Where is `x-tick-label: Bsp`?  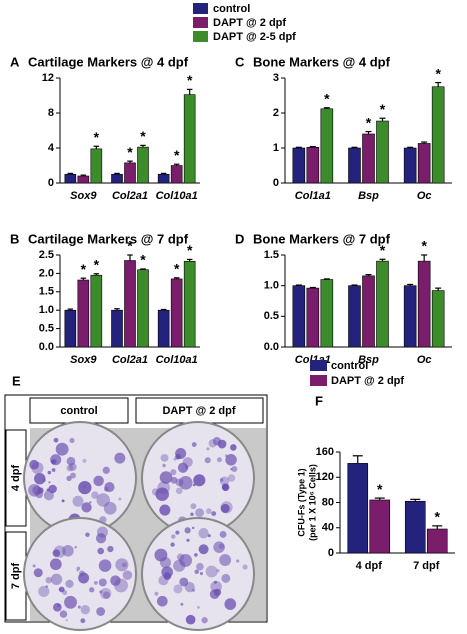 x-tick-label: Bsp is located at coordinates (368, 360).